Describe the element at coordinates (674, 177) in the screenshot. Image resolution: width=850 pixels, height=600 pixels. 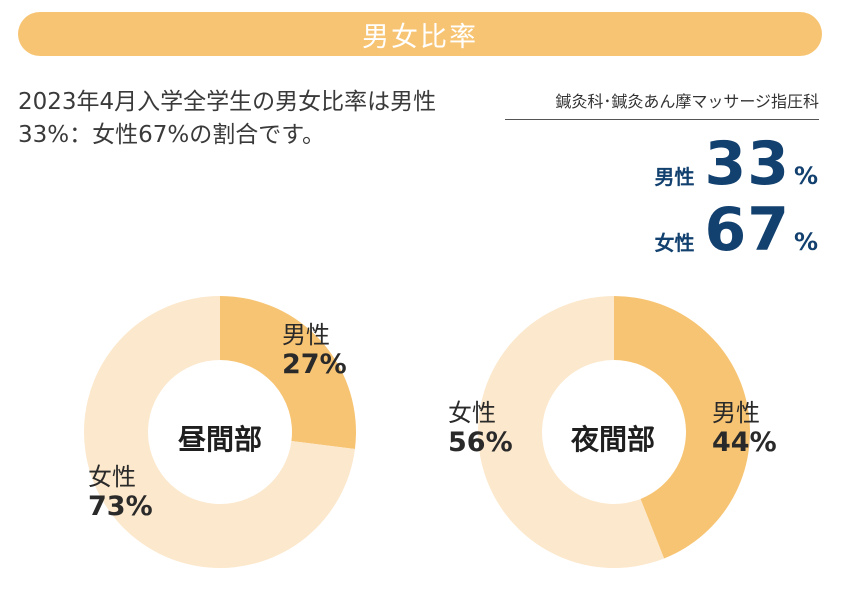
I see `male-stat-label: 男性` at that location.